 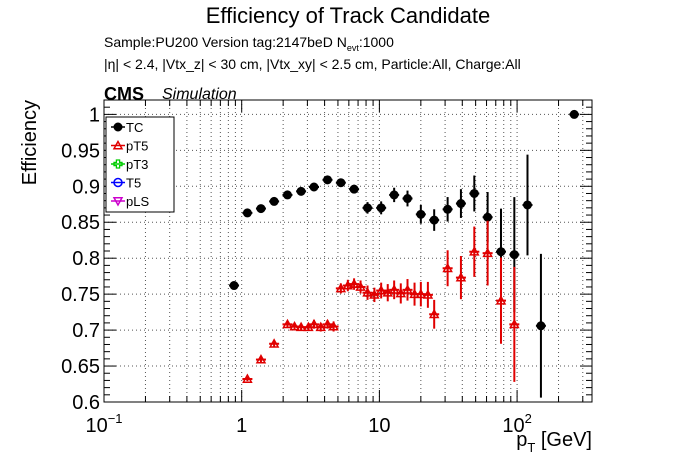 I want to click on subtitle-nevt-value: :1000, so click(x=376, y=42).